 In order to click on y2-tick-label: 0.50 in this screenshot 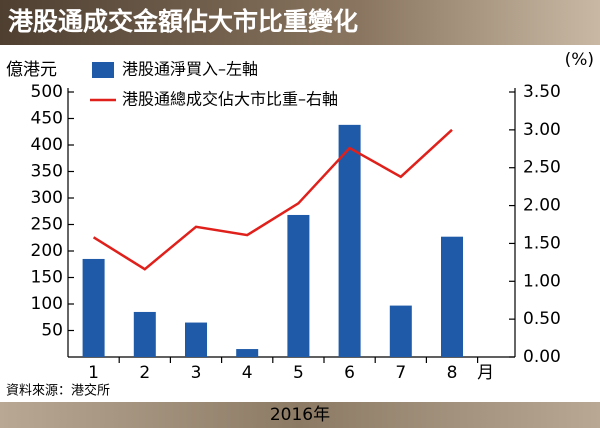, I will do `click(542, 319)`.